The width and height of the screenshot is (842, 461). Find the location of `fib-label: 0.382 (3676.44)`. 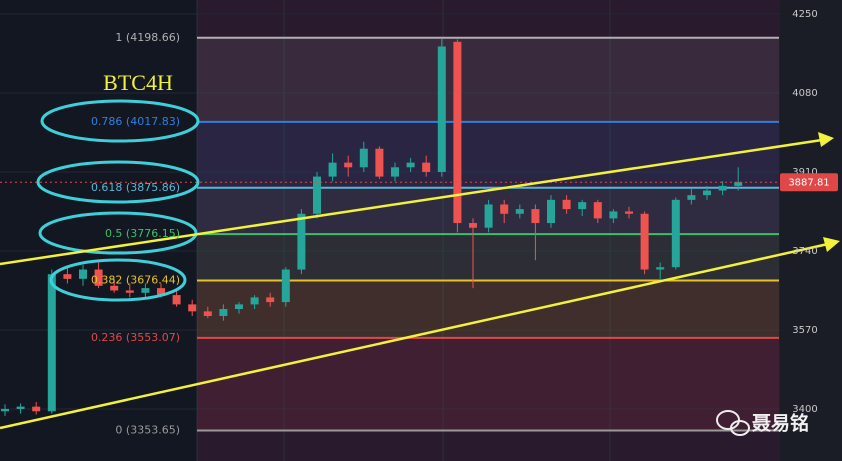

fib-label: 0.382 (3676.44) is located at coordinates (135, 279).